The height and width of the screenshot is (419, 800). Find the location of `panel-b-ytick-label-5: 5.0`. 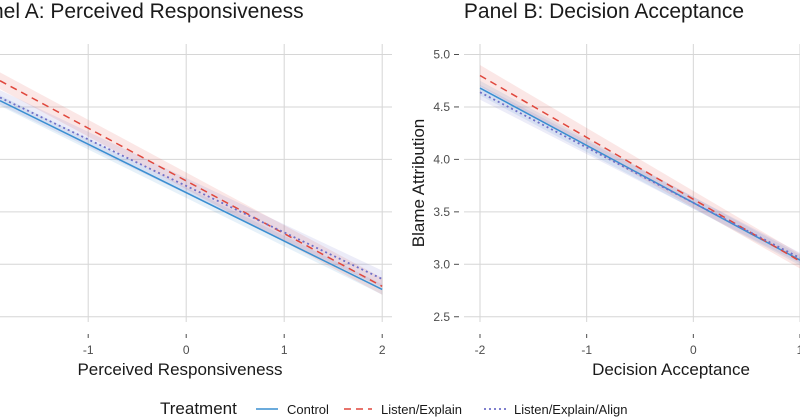

panel-b-ytick-label-5: 5.0 is located at coordinates (441, 54).